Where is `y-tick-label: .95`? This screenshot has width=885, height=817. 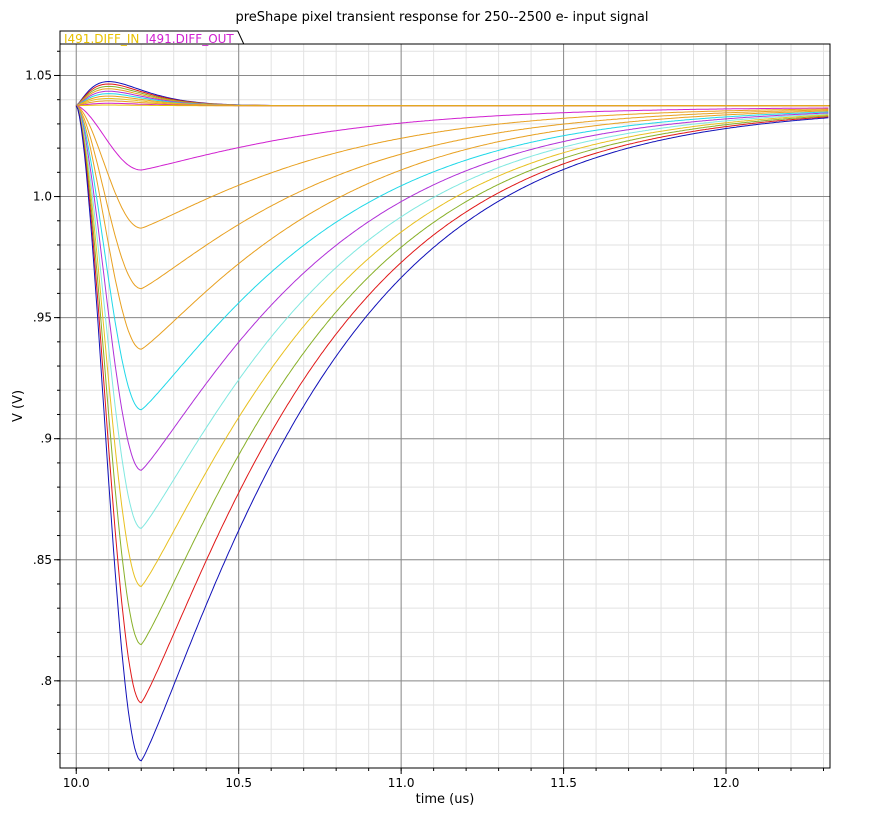 y-tick-label: .95 is located at coordinates (42, 318).